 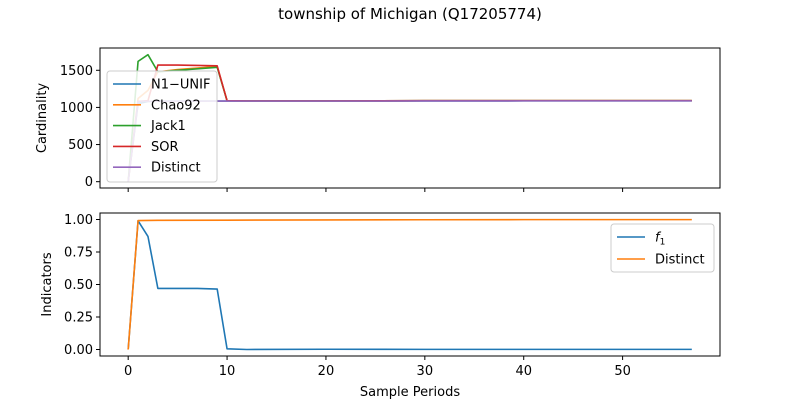 I want to click on y-tick-label: 1500, so click(x=76, y=71).